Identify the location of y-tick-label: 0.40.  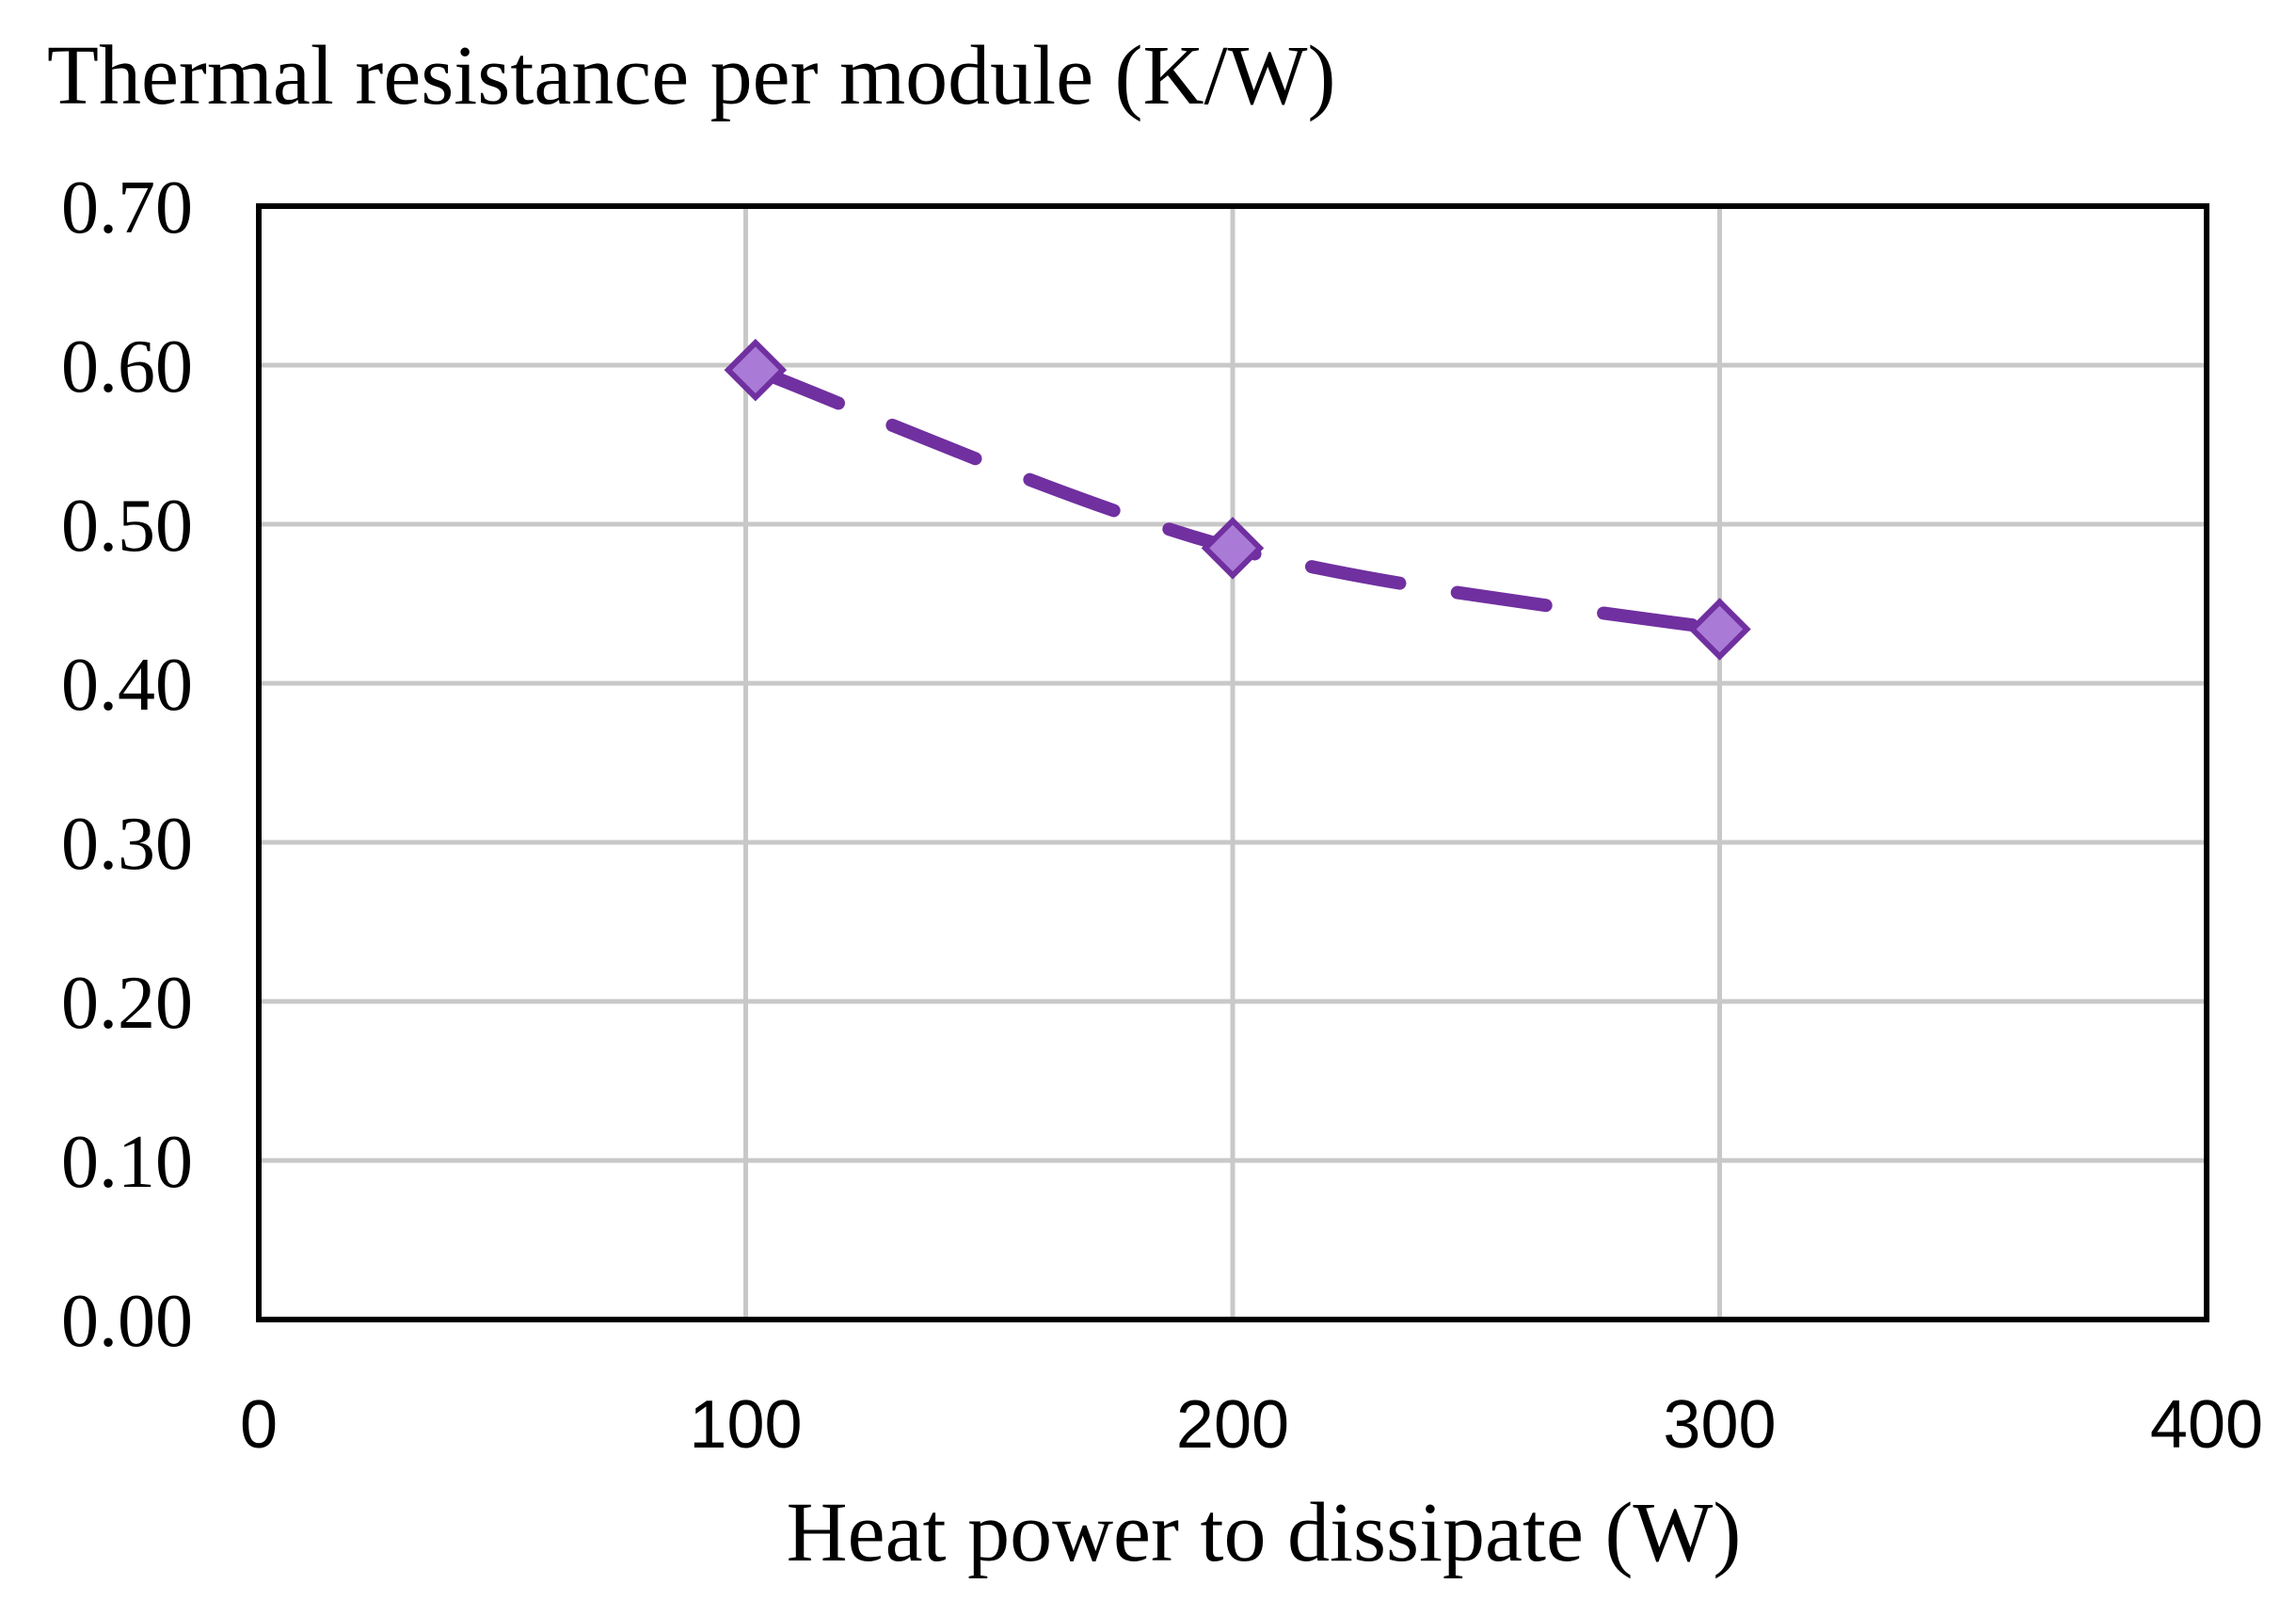
(127, 685).